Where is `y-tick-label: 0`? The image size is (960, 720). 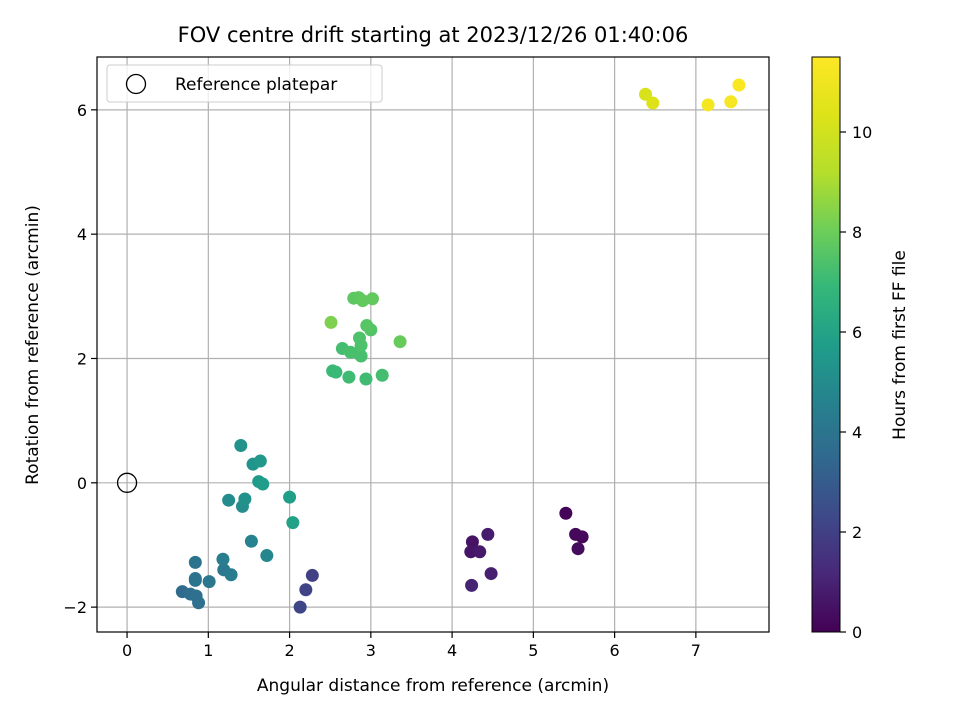 y-tick-label: 0 is located at coordinates (82, 483).